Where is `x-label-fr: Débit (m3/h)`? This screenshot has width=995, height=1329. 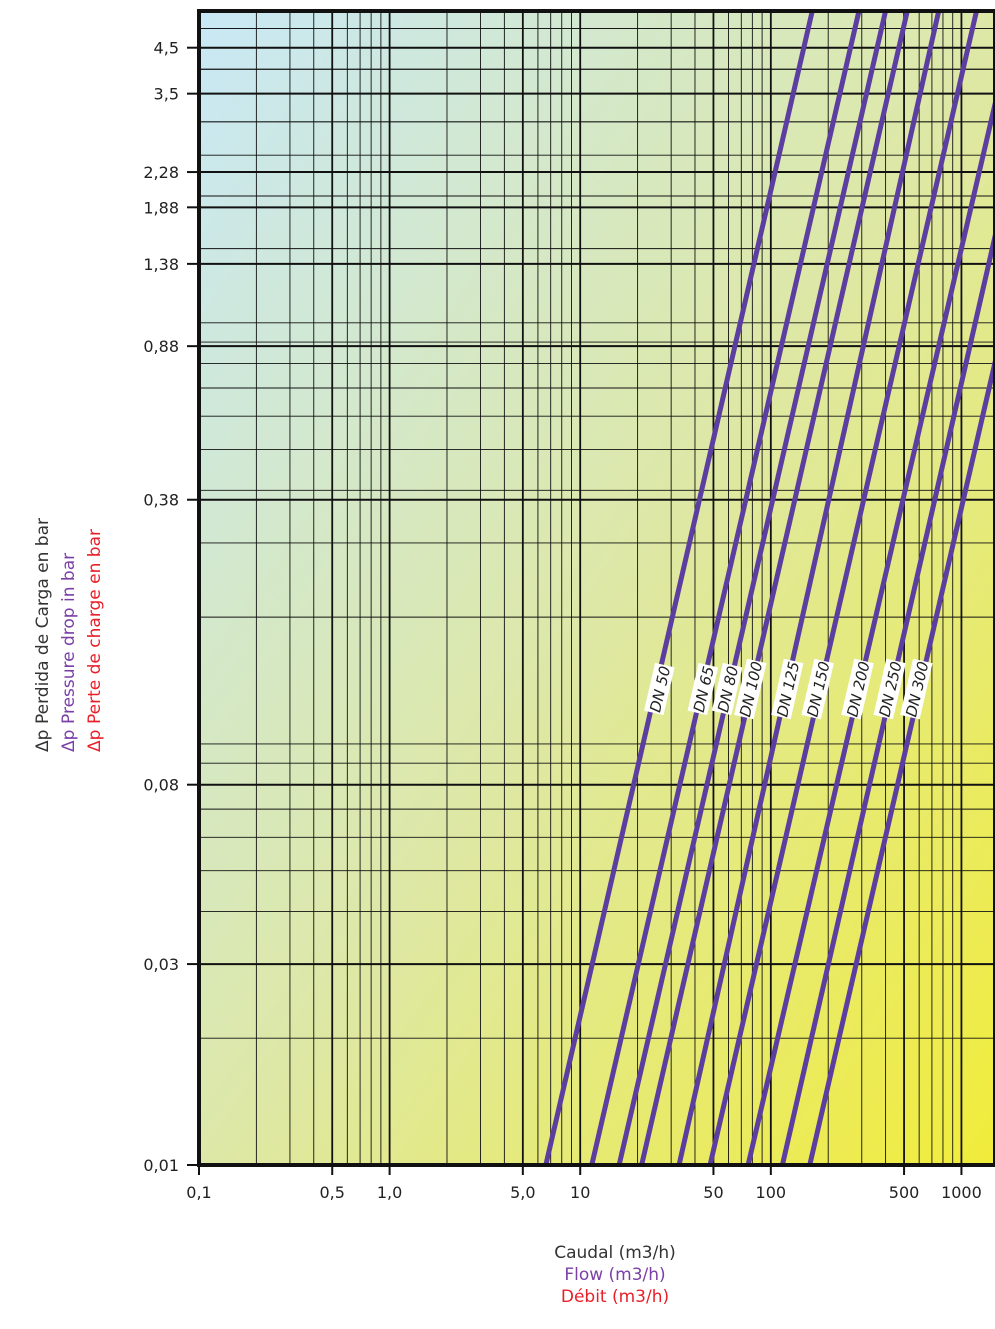 x-label-fr: Débit (m3/h) is located at coordinates (615, 1297).